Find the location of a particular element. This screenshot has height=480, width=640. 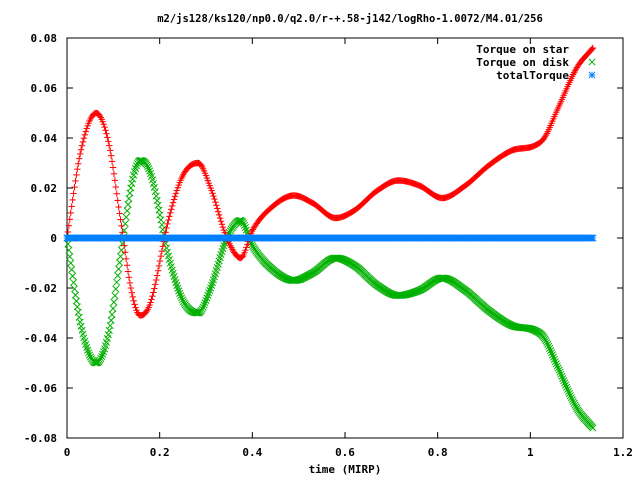

x-tick-label: 1 is located at coordinates (530, 452).